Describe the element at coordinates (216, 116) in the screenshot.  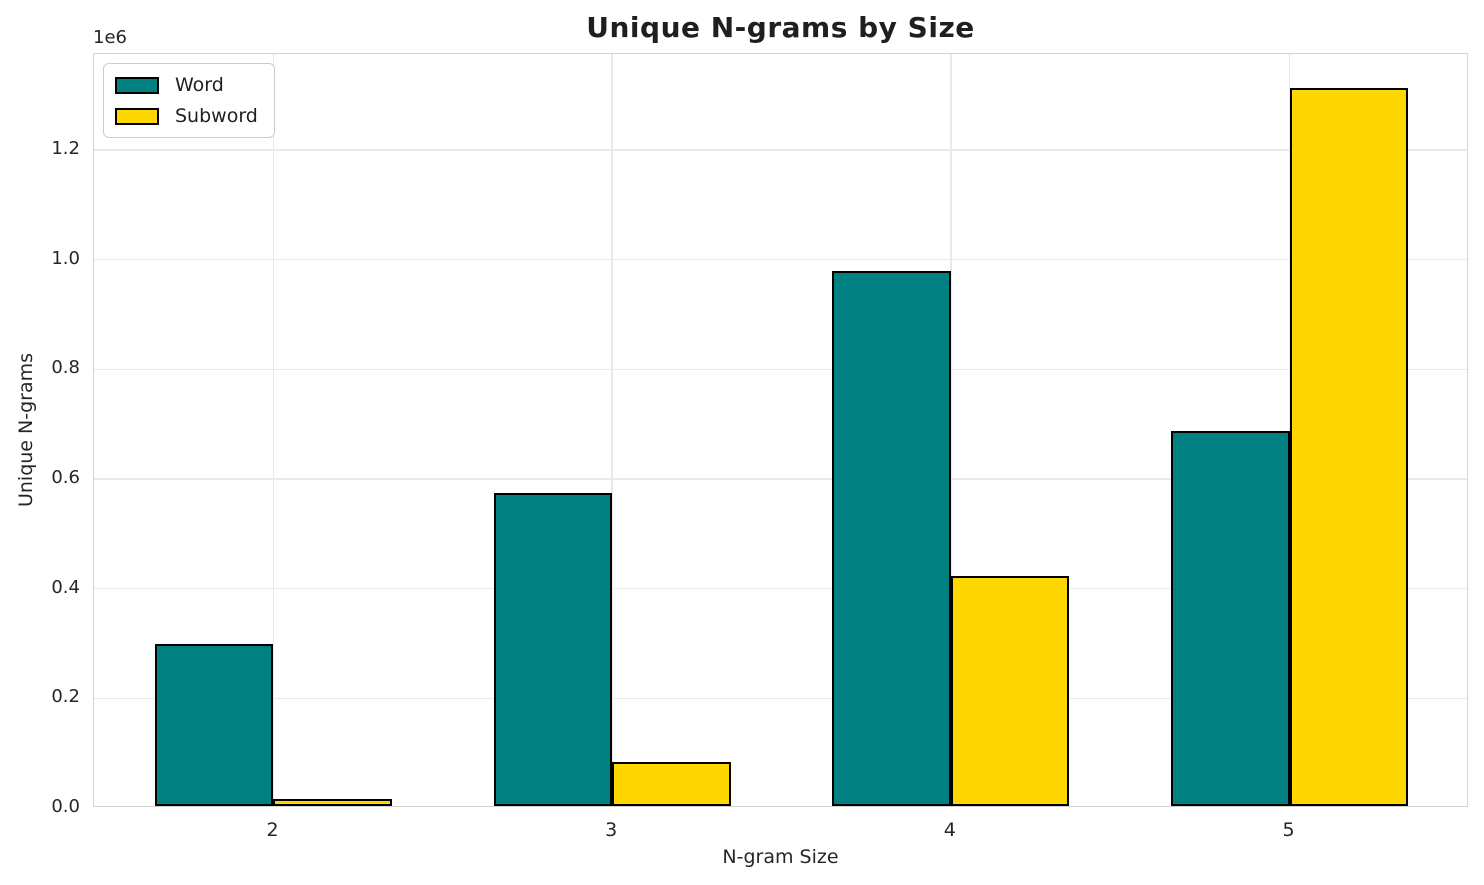
I see `legend-label-subword: Subword` at that location.